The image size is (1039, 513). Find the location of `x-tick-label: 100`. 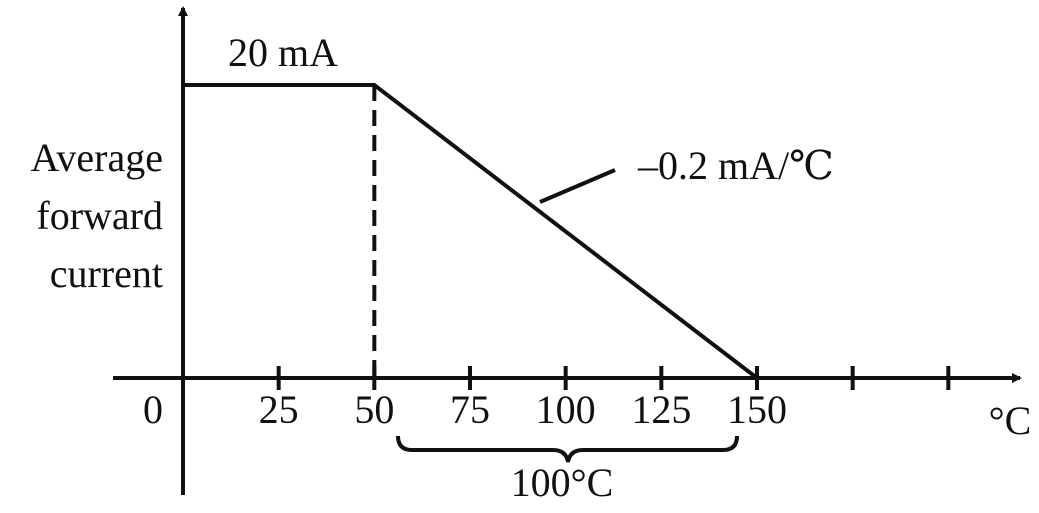

x-tick-label: 100 is located at coordinates (566, 409).